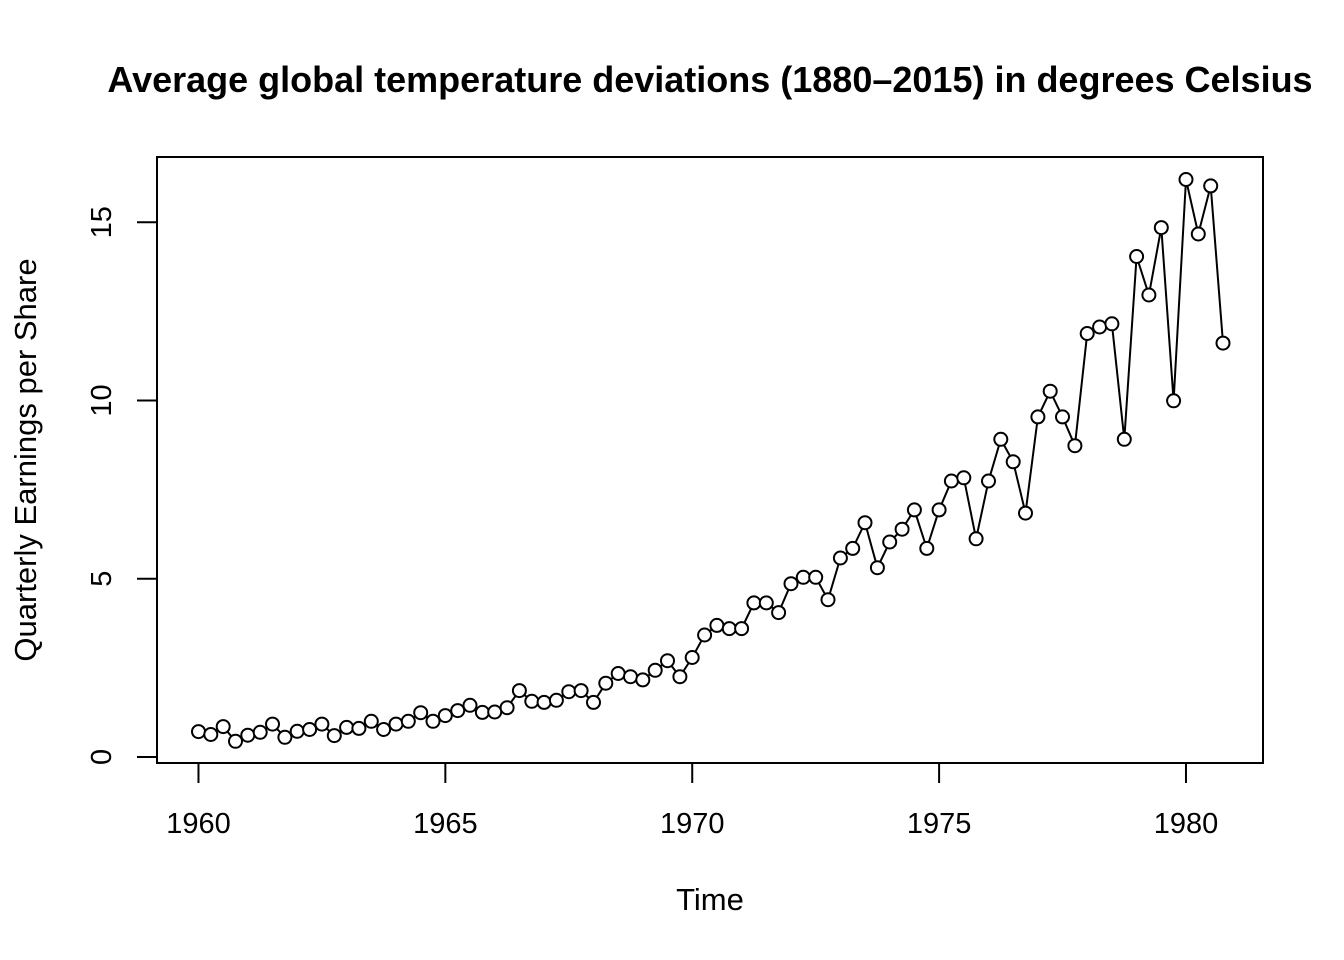  I want to click on x-tick-label: 1960, so click(198, 824).